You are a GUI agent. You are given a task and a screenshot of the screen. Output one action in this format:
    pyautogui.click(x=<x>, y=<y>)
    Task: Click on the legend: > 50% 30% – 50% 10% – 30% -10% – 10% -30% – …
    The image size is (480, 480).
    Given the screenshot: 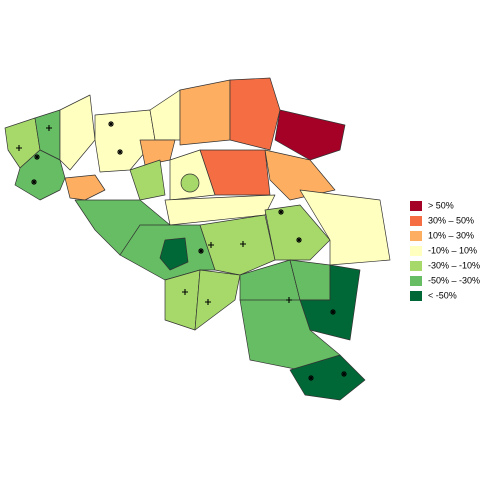 What is the action you would take?
    pyautogui.click(x=445, y=250)
    